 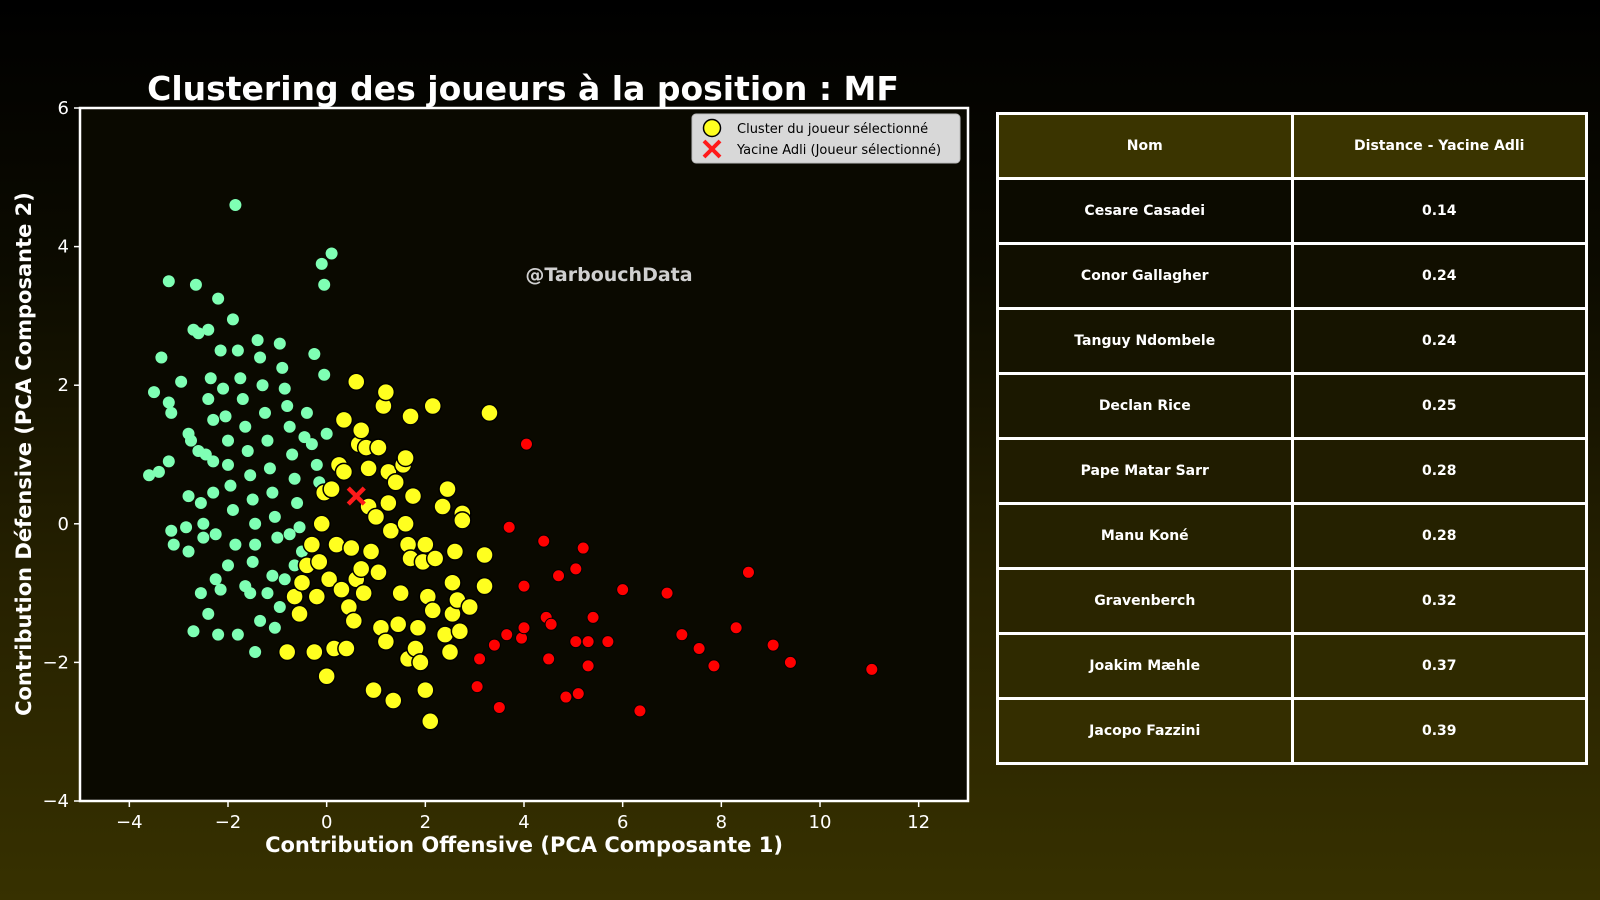 I want to click on player-name-cell: Tanguy Ndombele, so click(x=1145, y=341).